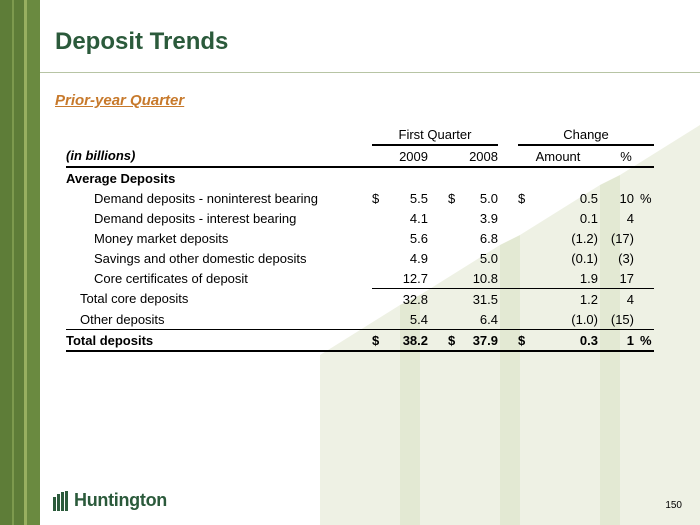  I want to click on table-row: Total core deposits 32.8 31.5 1.2 4, so click(360, 299).